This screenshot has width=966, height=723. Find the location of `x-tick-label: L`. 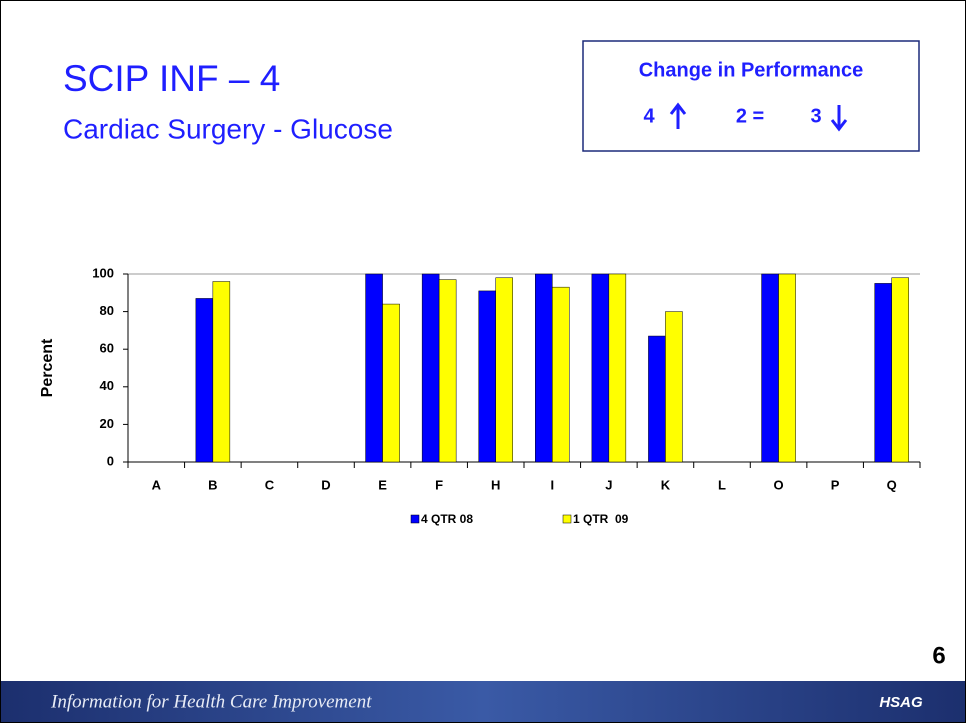

x-tick-label: L is located at coordinates (722, 484).